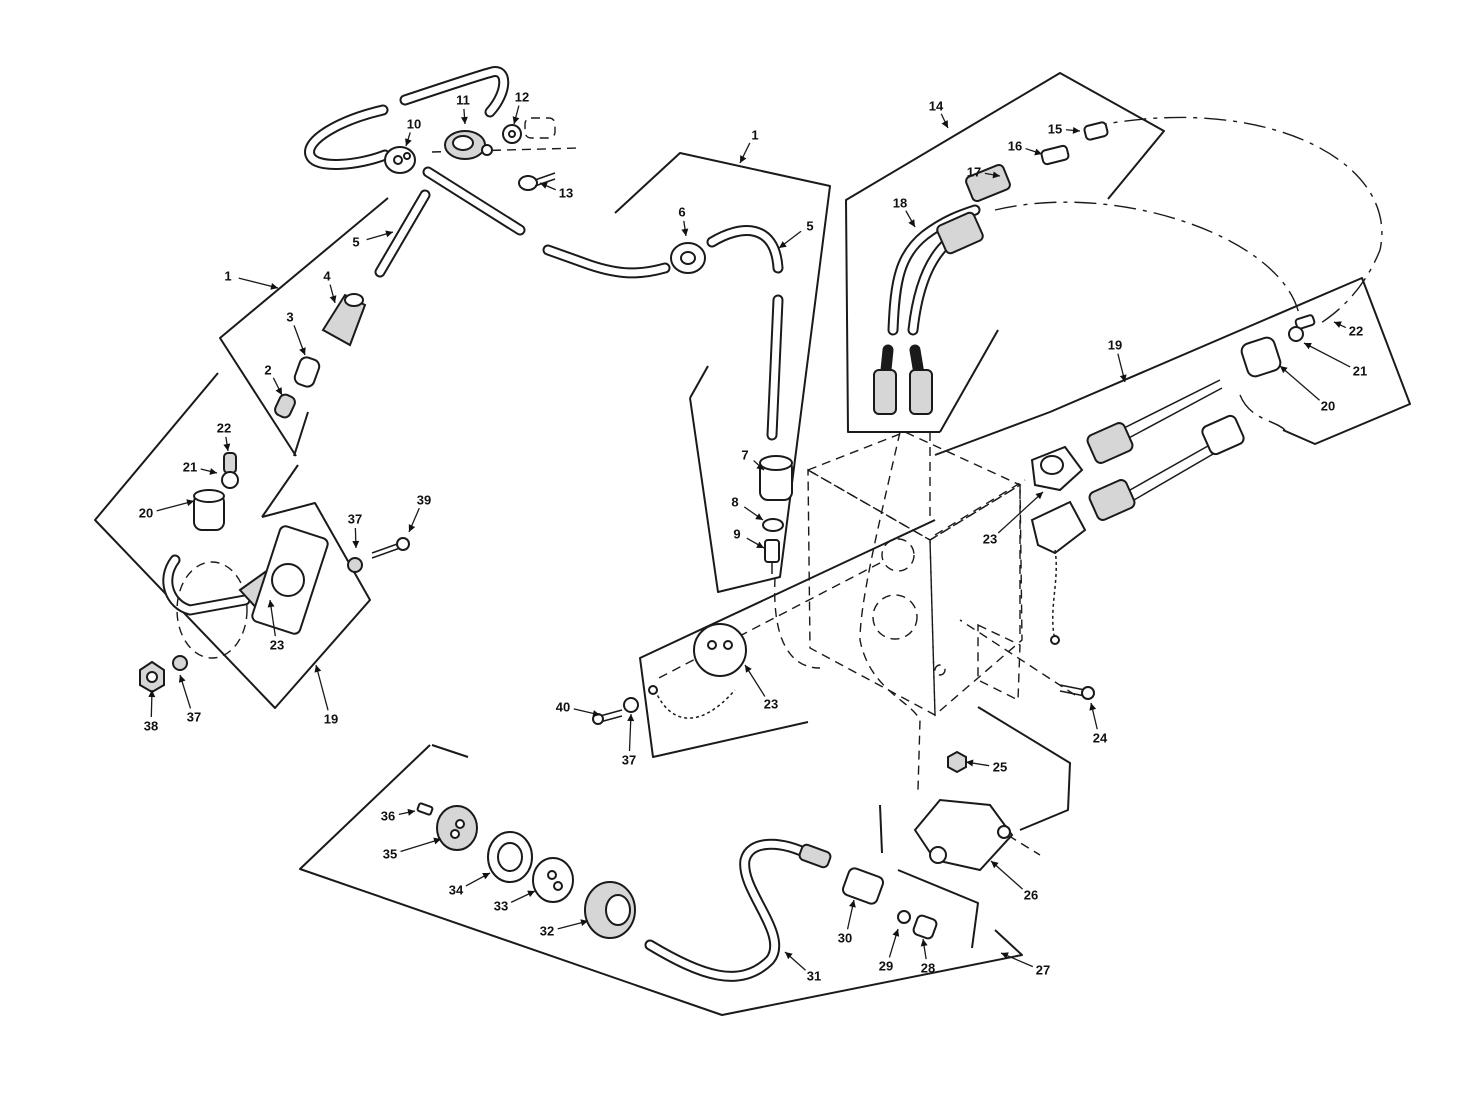 The height and width of the screenshot is (1115, 1467). I want to click on panel-hardware-right, so click(1024, 768).